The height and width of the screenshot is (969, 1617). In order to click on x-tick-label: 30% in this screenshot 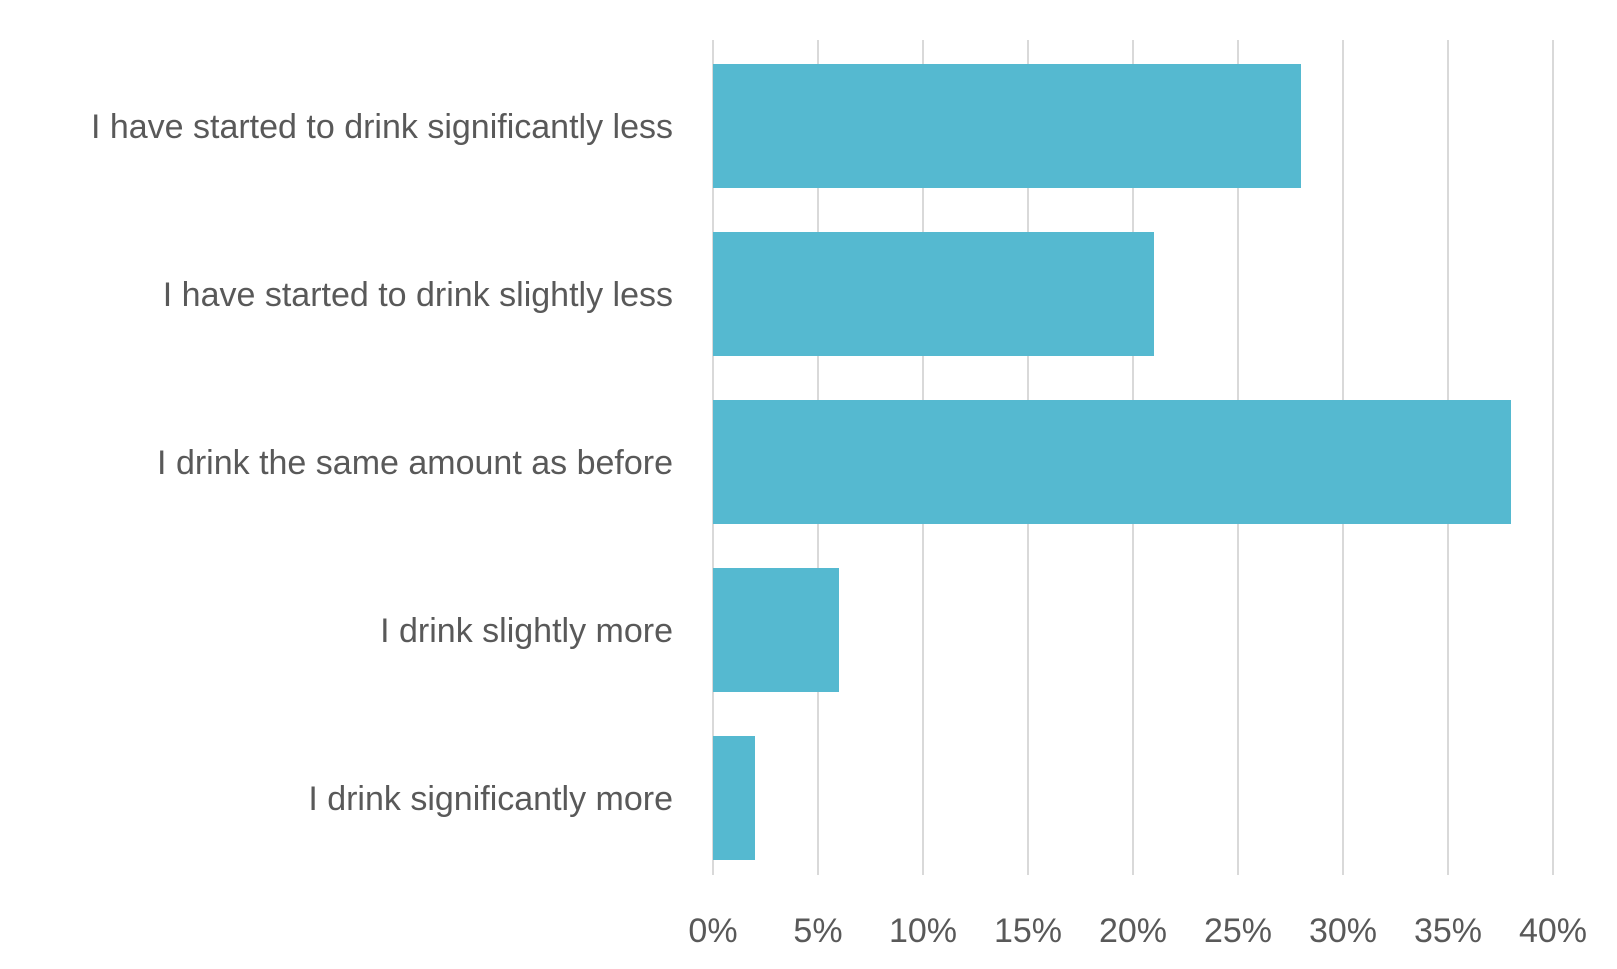, I will do `click(1343, 931)`.